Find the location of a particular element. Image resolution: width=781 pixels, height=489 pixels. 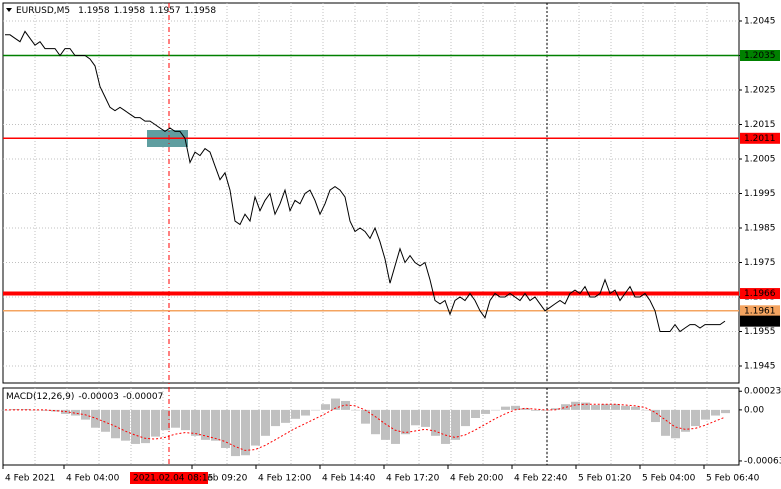

x-tick-label: 5 Feb 01:20 is located at coordinates (605, 479).